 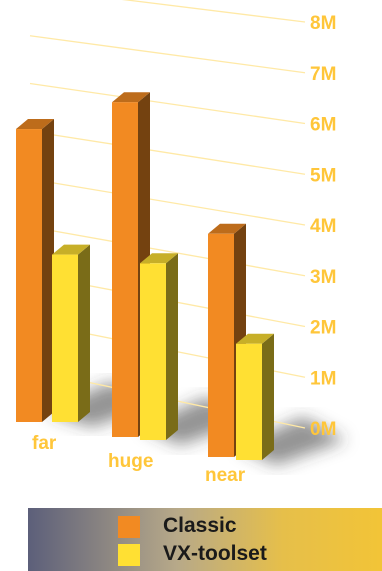 I want to click on y-tick-label: 7M, so click(x=323, y=74).